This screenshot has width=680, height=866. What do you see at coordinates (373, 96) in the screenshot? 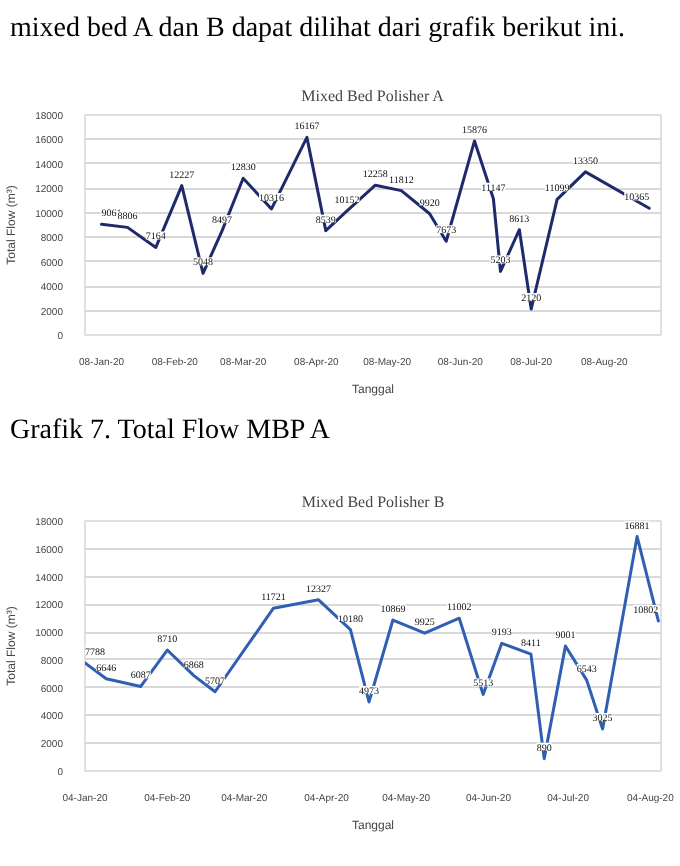
I see `chart-title: Mixed Bed Polisher A` at bounding box center [373, 96].